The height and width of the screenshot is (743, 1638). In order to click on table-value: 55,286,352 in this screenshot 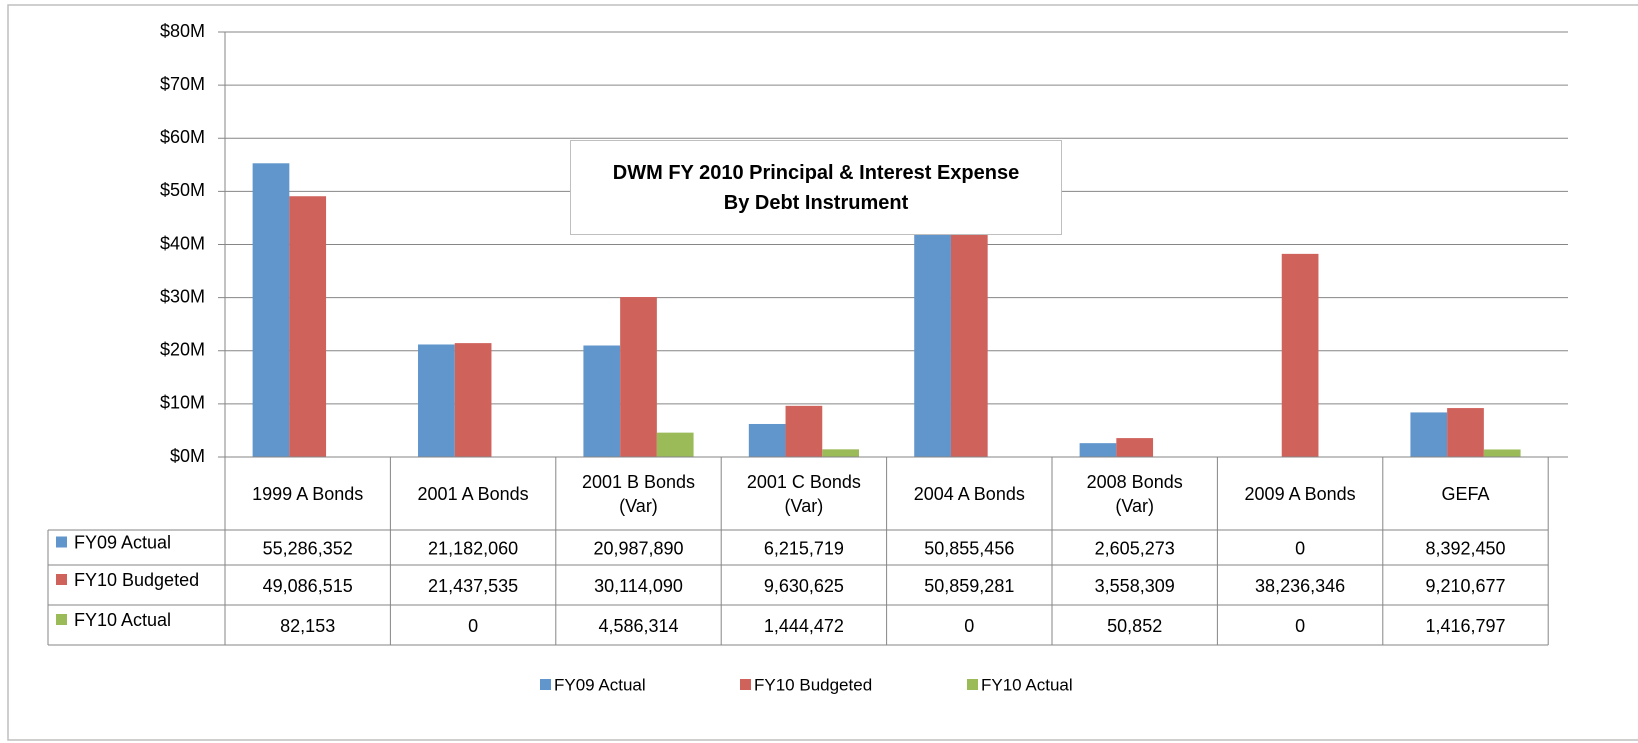, I will do `click(308, 548)`.